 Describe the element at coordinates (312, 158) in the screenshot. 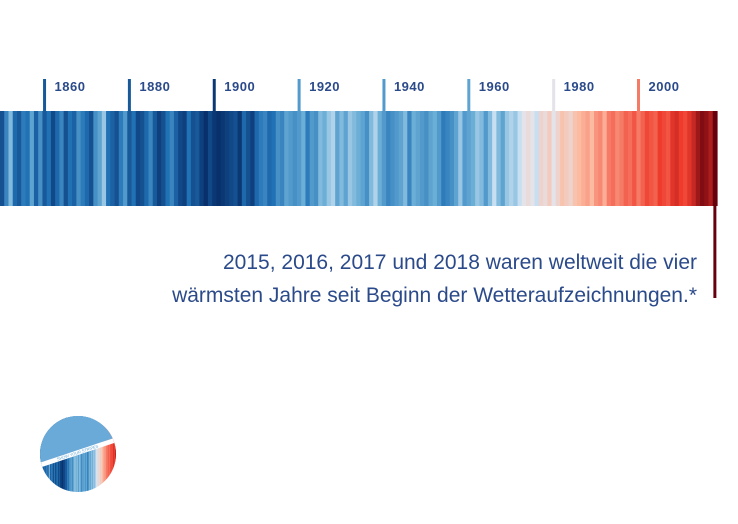

I see `stripe-1923` at that location.